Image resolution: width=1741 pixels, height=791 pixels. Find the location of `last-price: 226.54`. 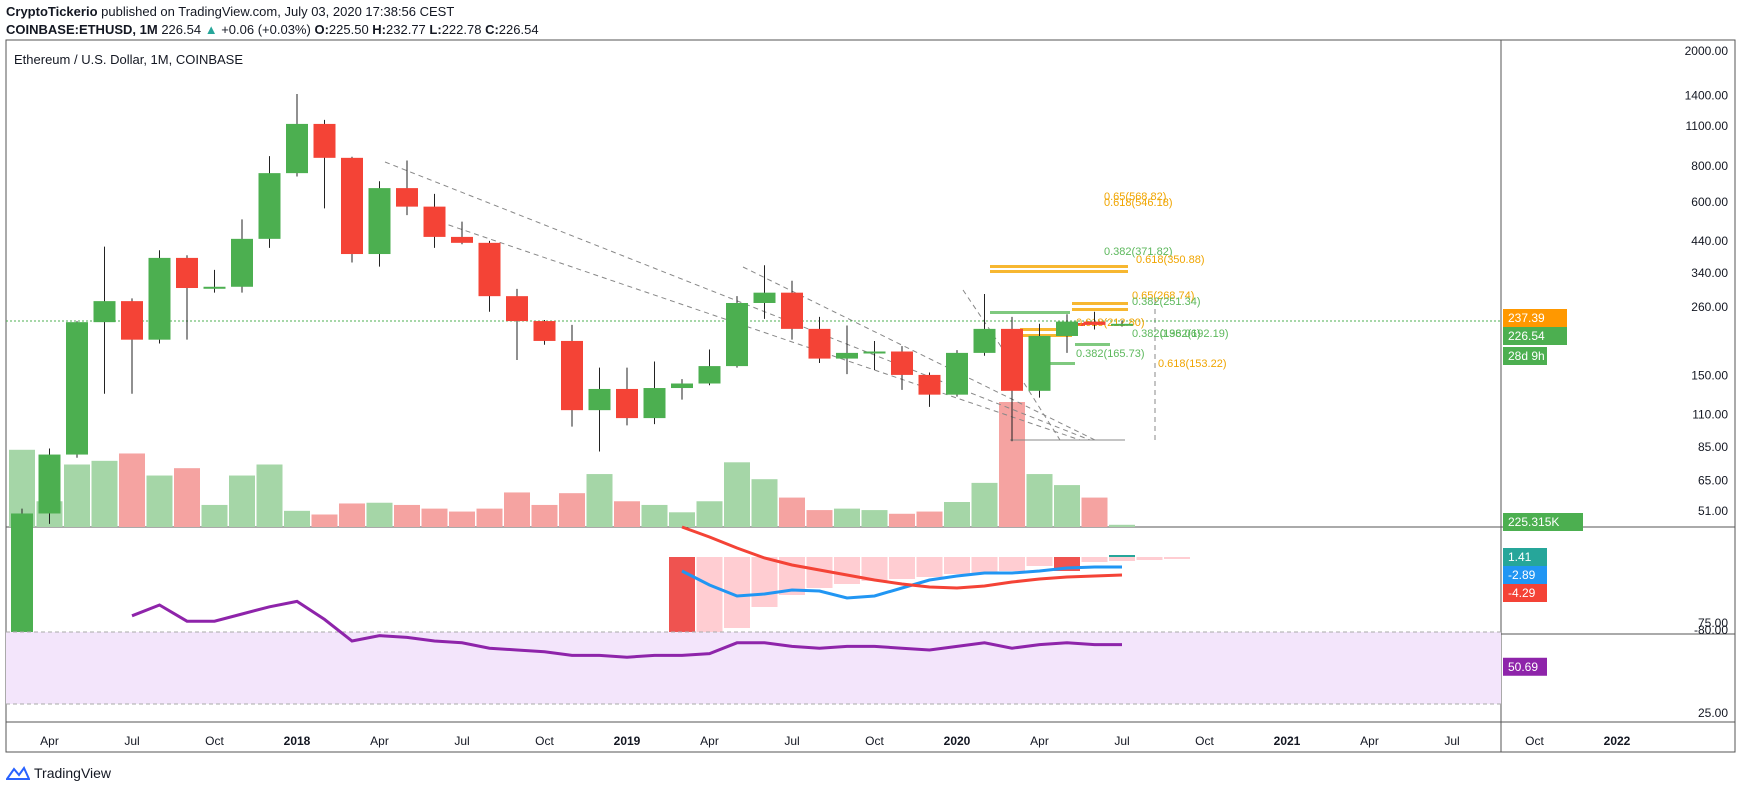

last-price: 226.54 is located at coordinates (181, 29).